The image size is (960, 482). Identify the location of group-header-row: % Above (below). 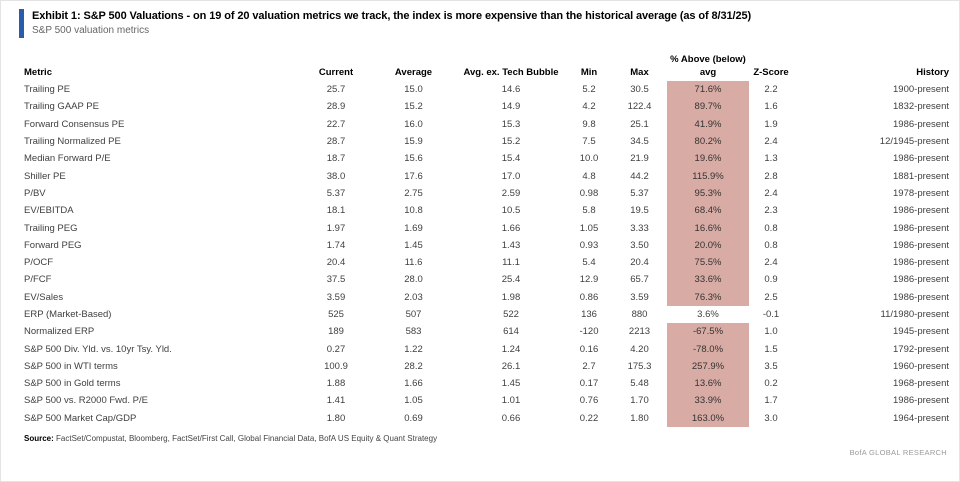
(486, 59).